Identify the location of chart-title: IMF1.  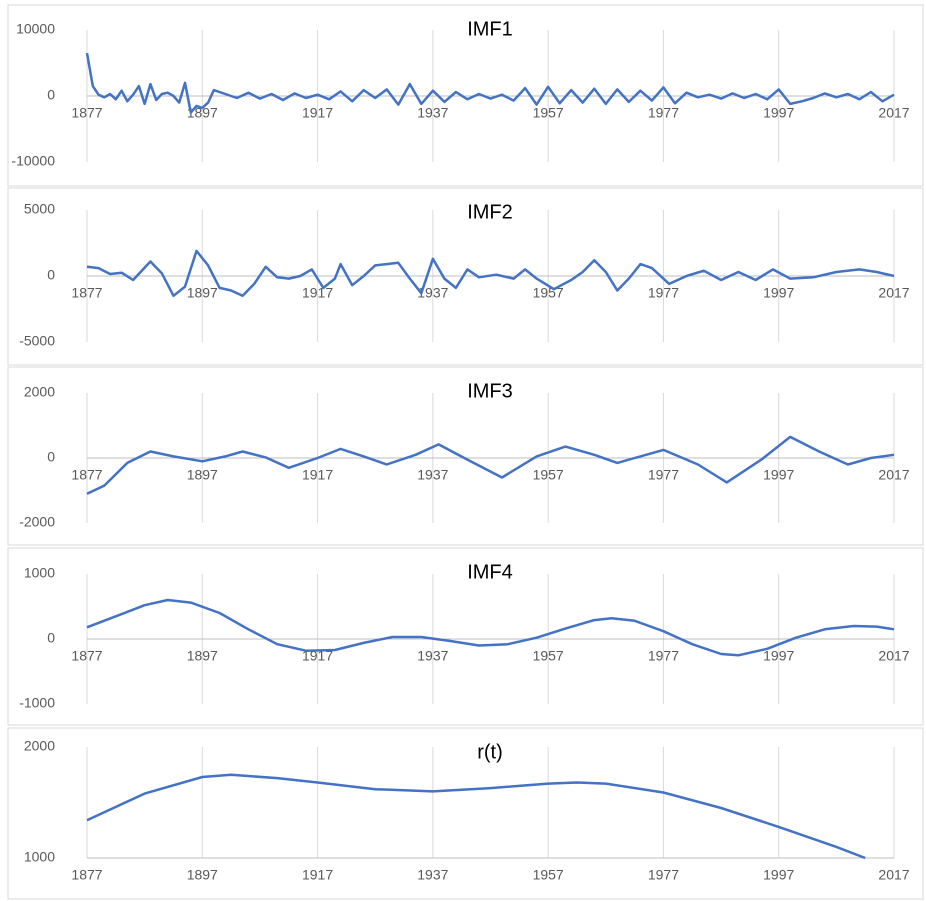
(490, 29).